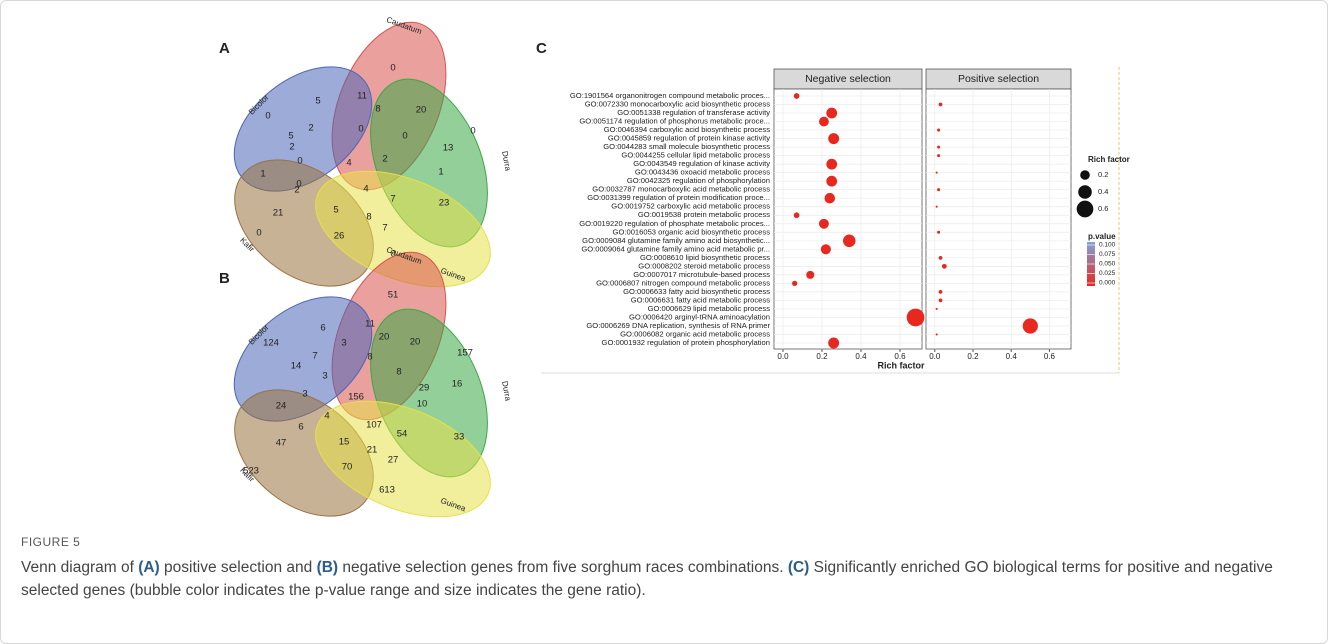  I want to click on y-tick-label: GO:0006631 fatty acid metabolic process, so click(700, 299).